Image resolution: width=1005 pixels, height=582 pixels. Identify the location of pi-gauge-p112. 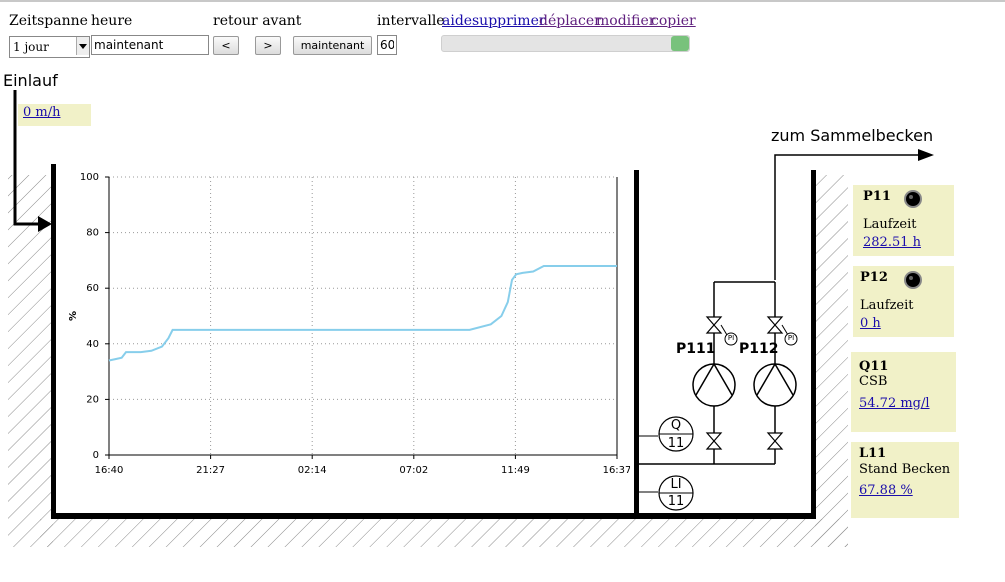
(791, 339).